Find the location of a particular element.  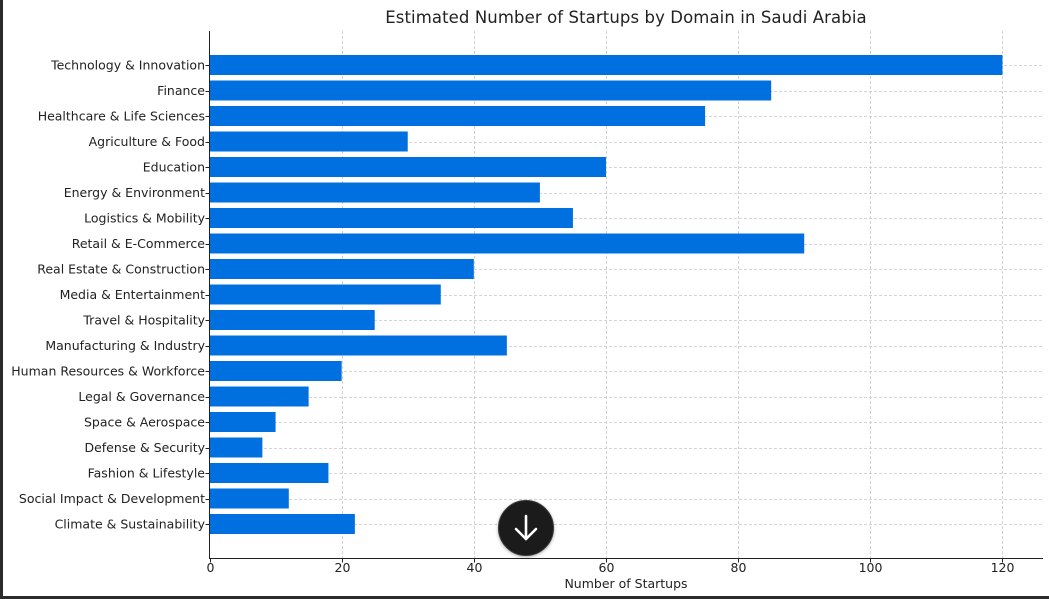

arrow-down-icon is located at coordinates (526, 527).